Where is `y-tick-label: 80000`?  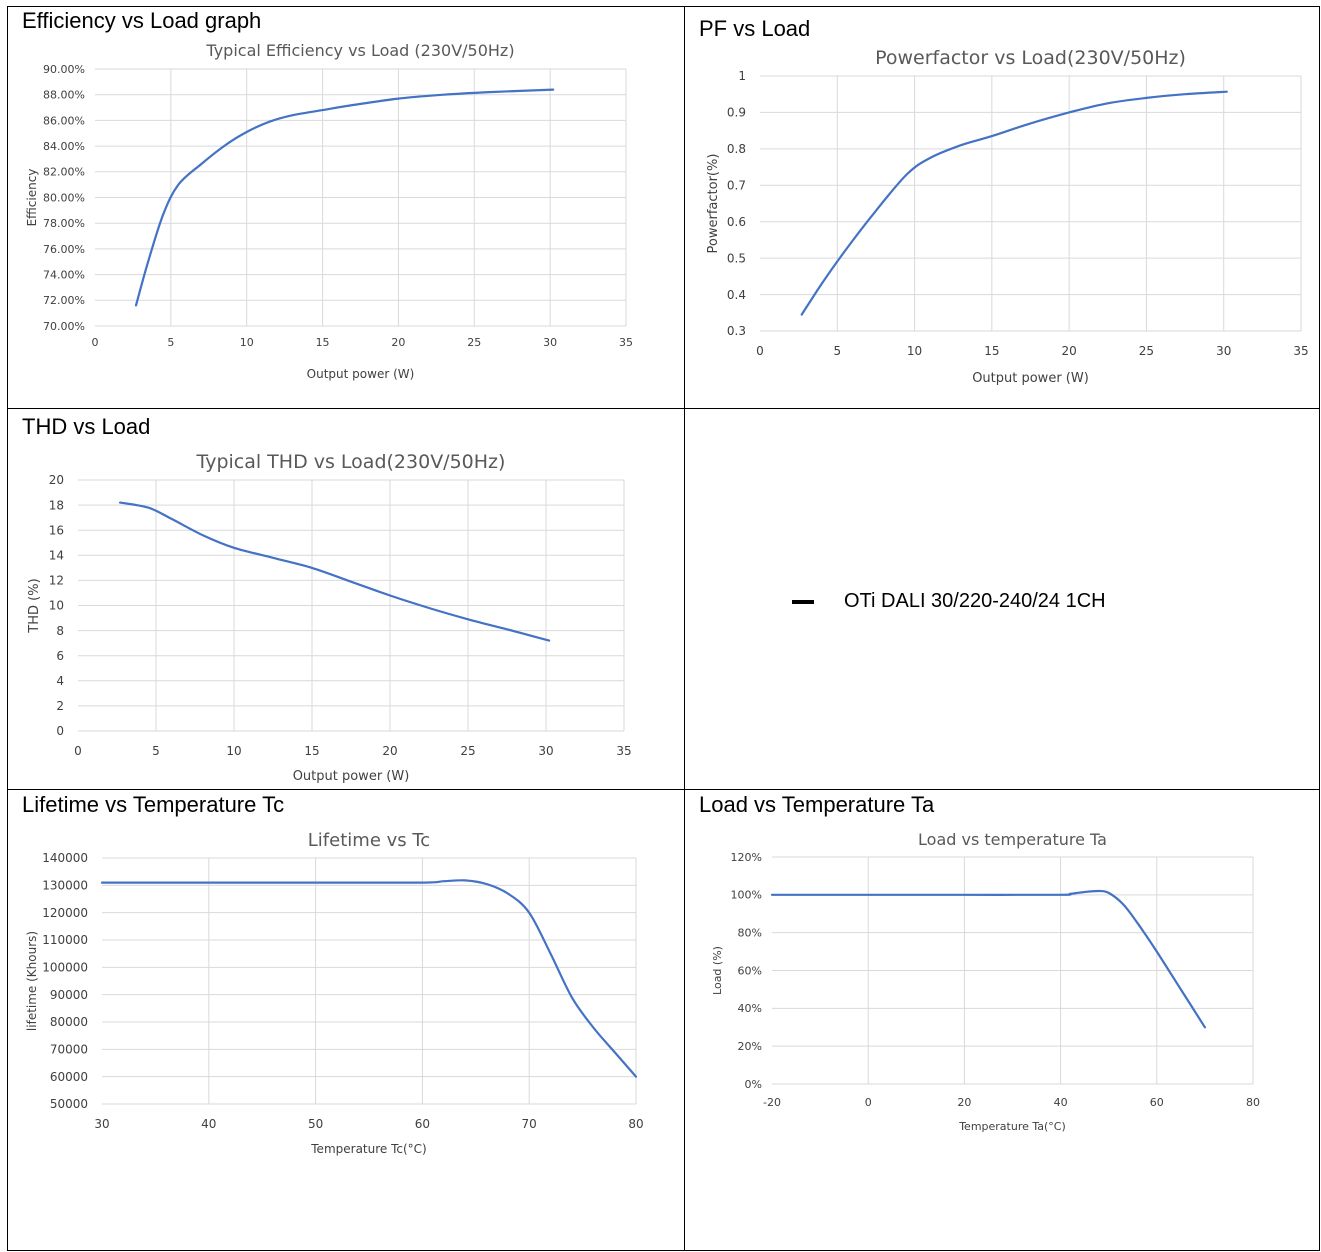
y-tick-label: 80000 is located at coordinates (69, 1022).